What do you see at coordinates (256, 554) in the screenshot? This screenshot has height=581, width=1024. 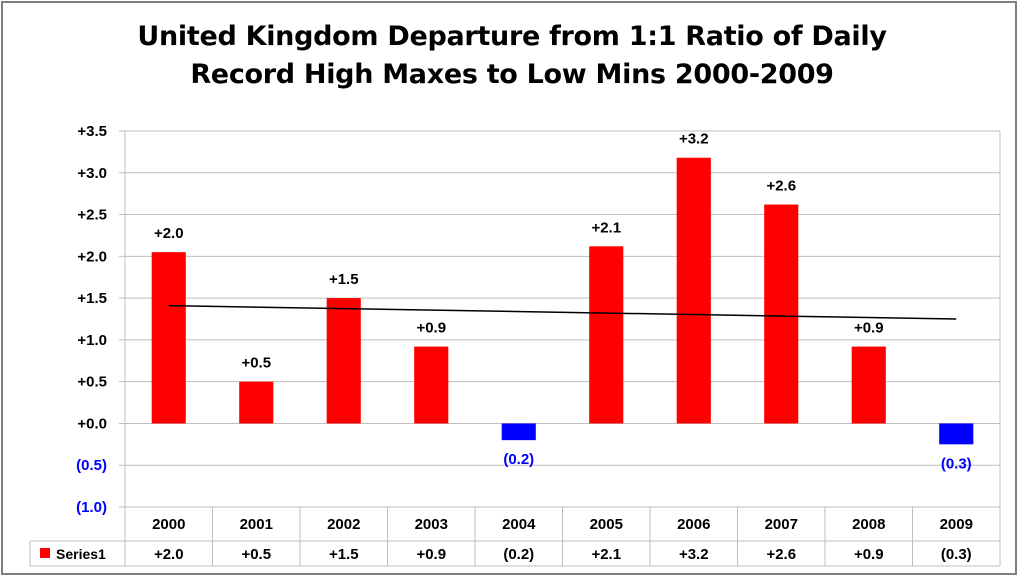 I see `table-value: +0.5` at bounding box center [256, 554].